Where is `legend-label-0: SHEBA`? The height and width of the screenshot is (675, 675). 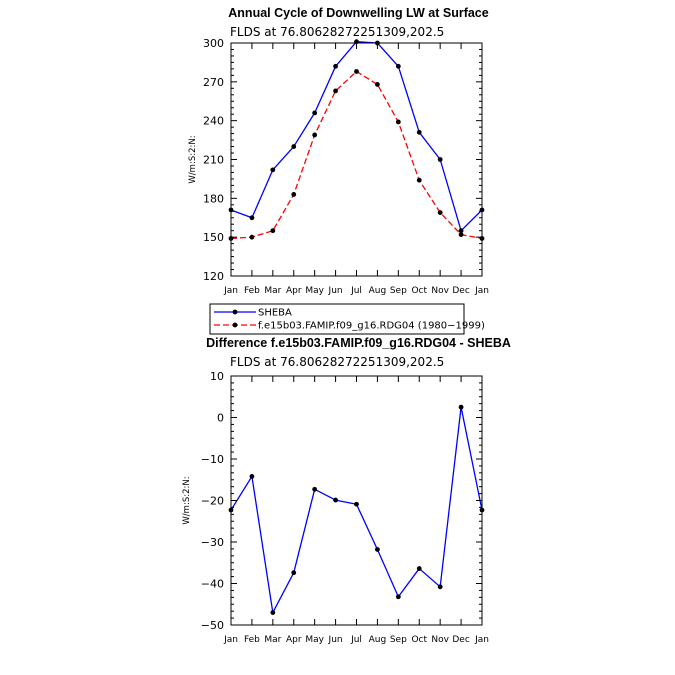 legend-label-0: SHEBA is located at coordinates (275, 313).